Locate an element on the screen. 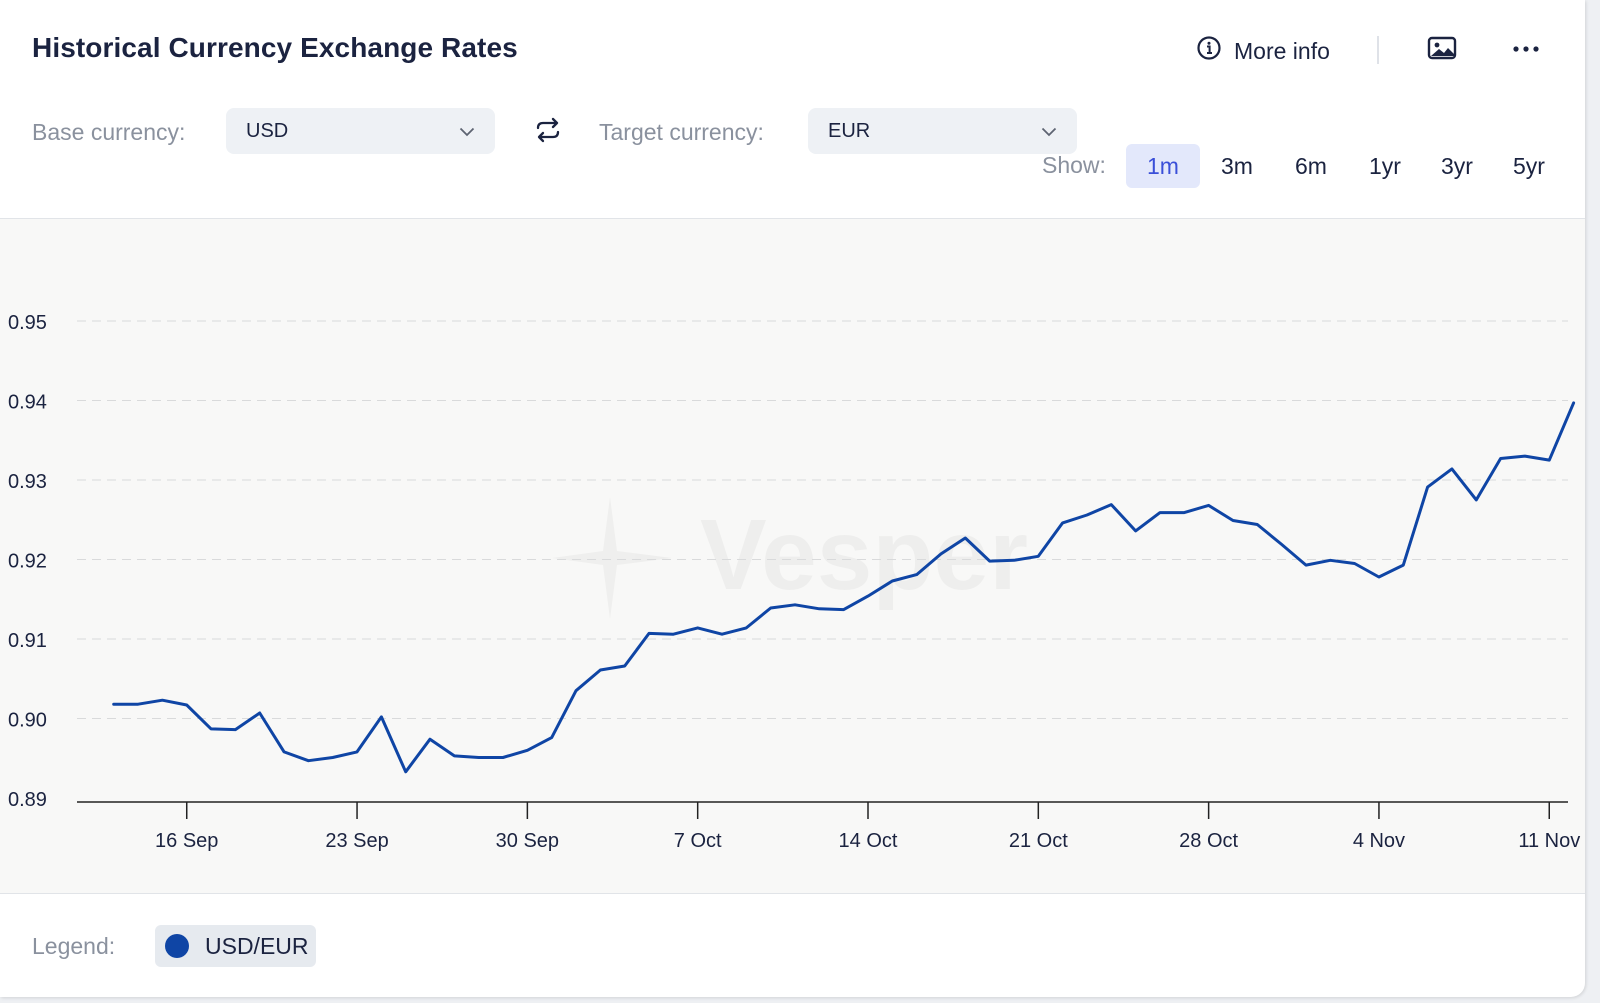  more-options-button is located at coordinates (1526, 50).